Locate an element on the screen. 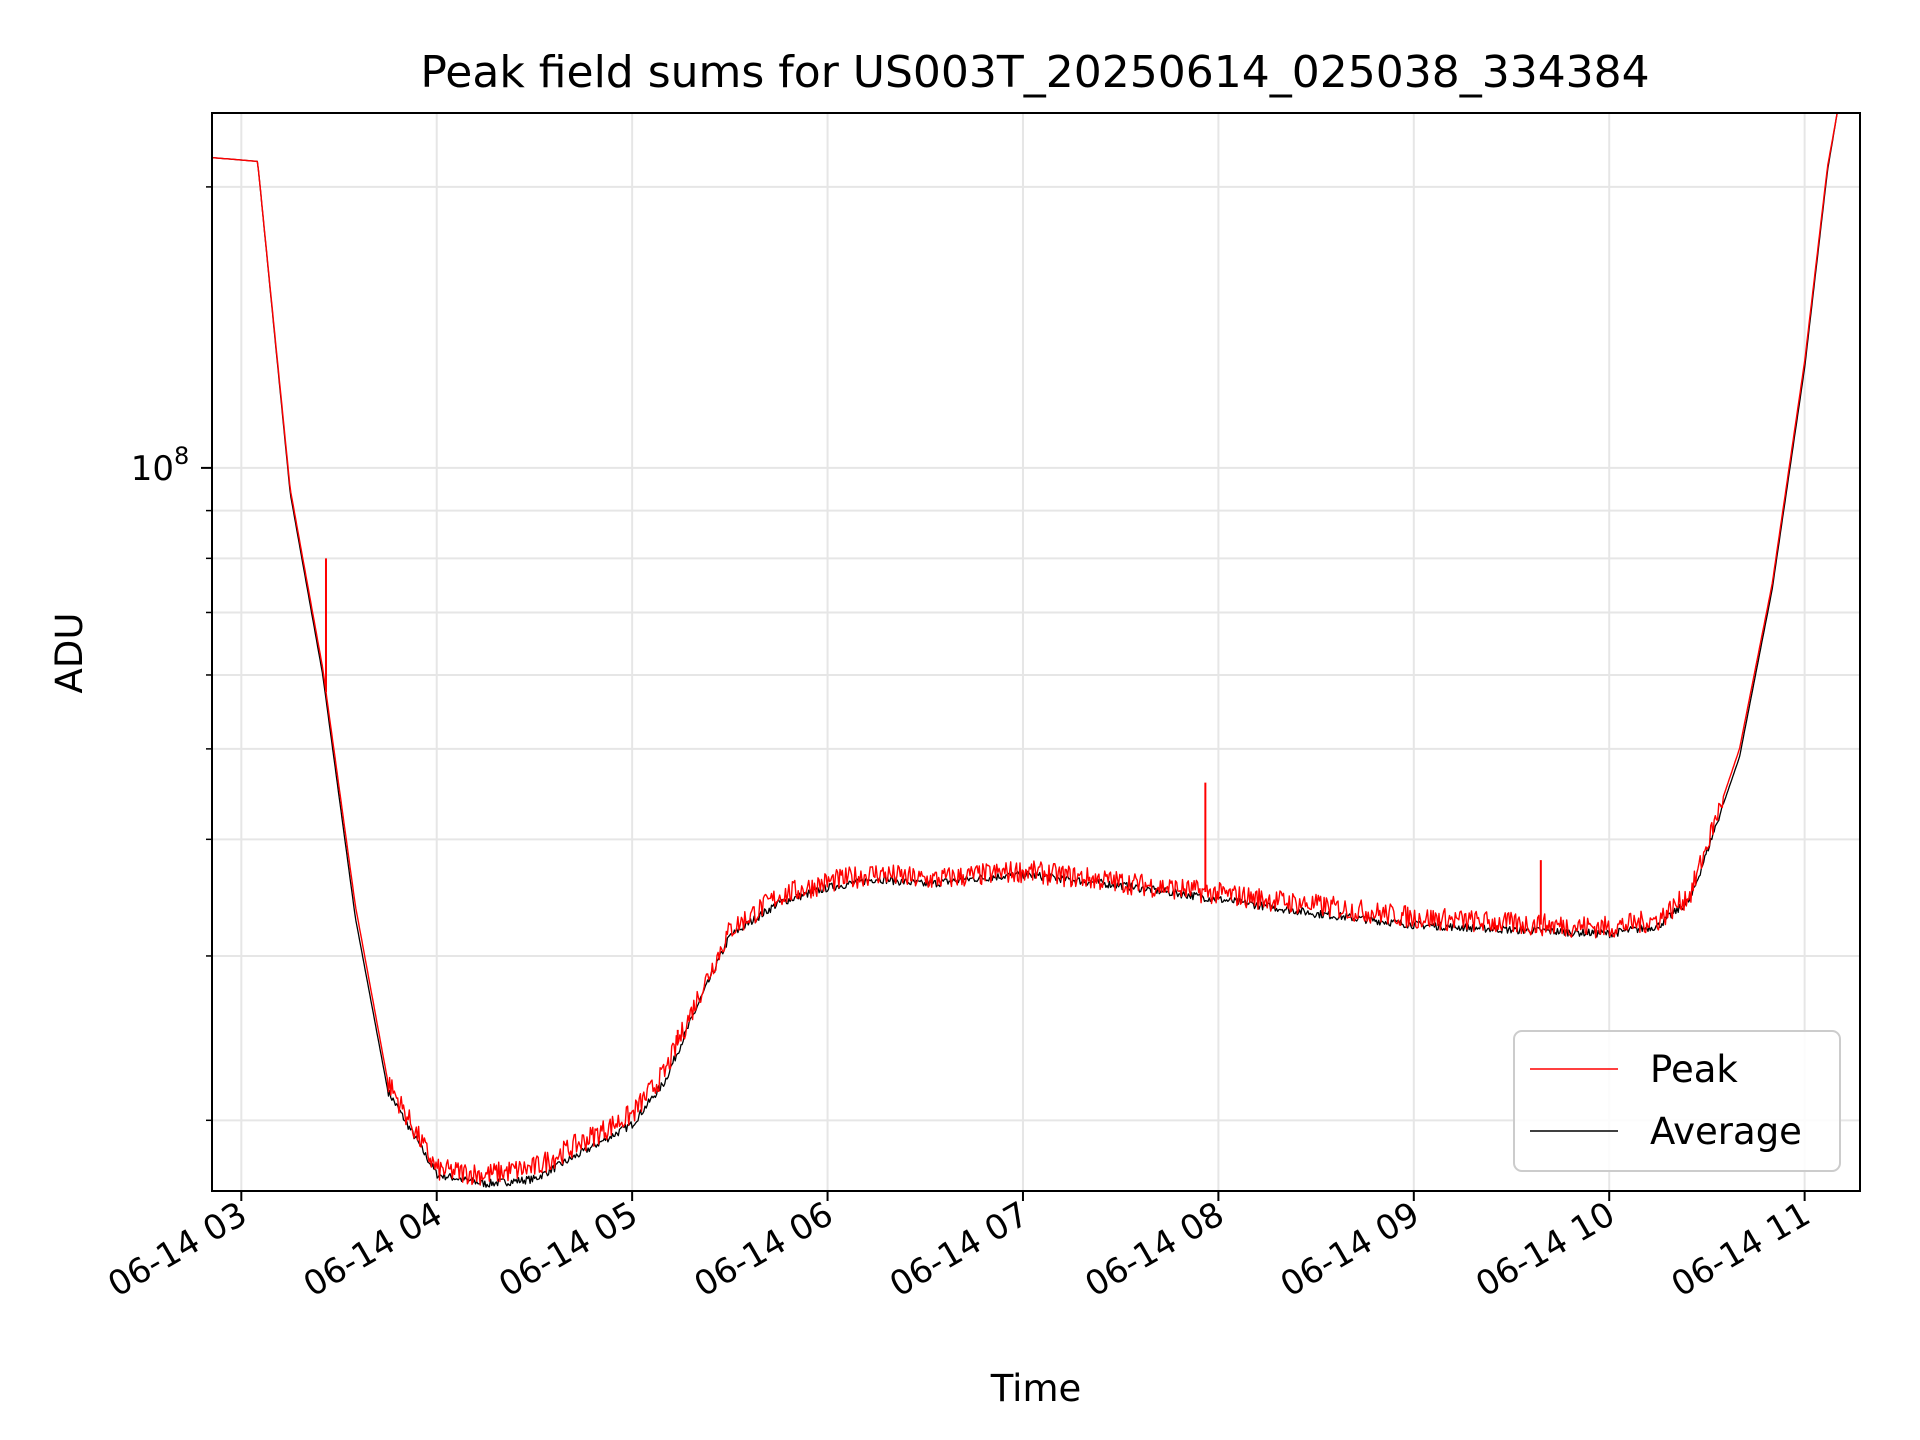  y-tick-label-exponent: 8 is located at coordinates (181, 456).